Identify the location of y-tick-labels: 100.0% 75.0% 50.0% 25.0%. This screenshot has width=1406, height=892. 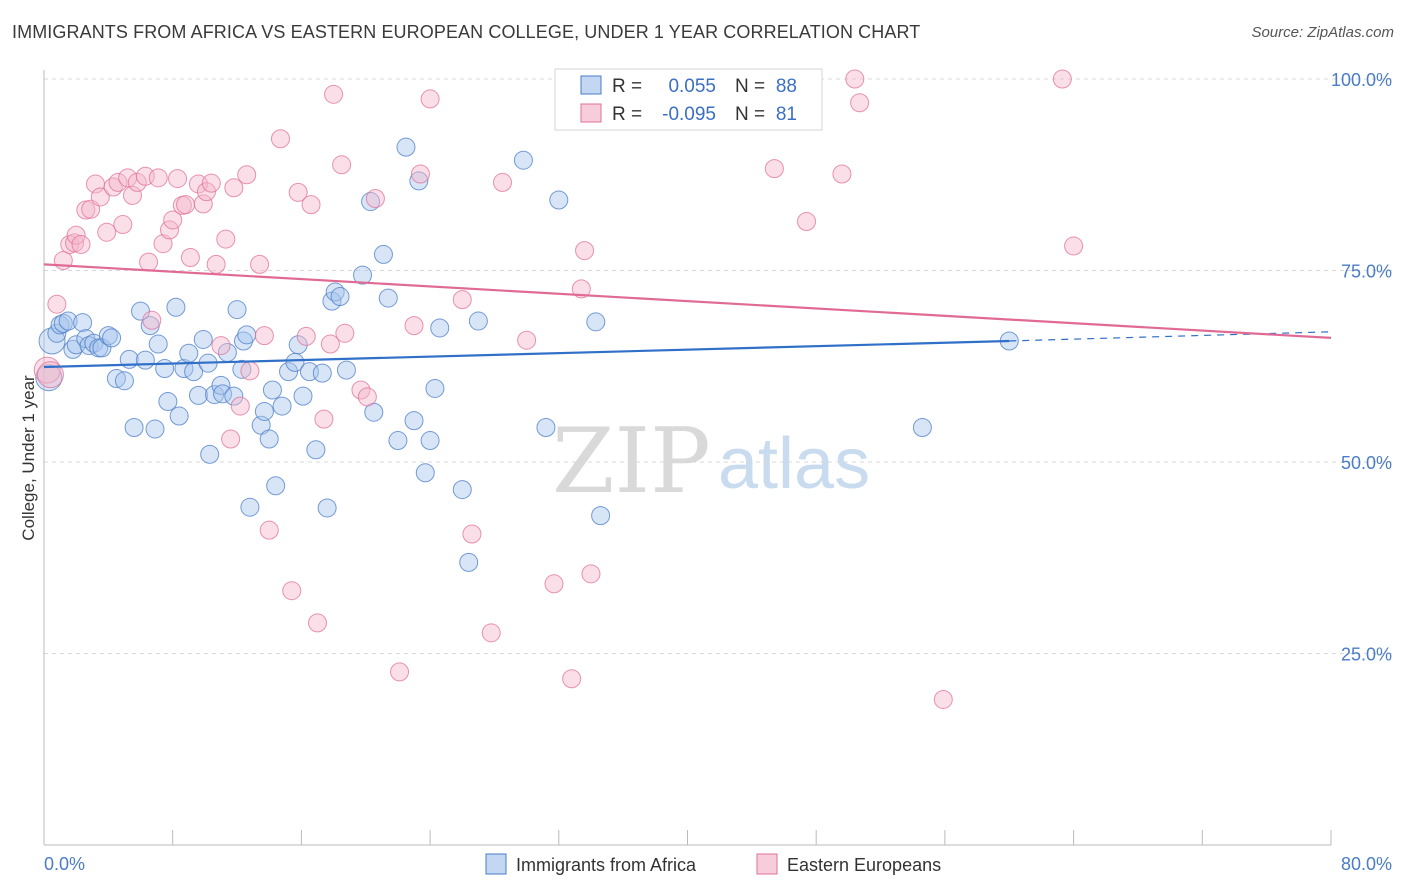
(1361, 367).